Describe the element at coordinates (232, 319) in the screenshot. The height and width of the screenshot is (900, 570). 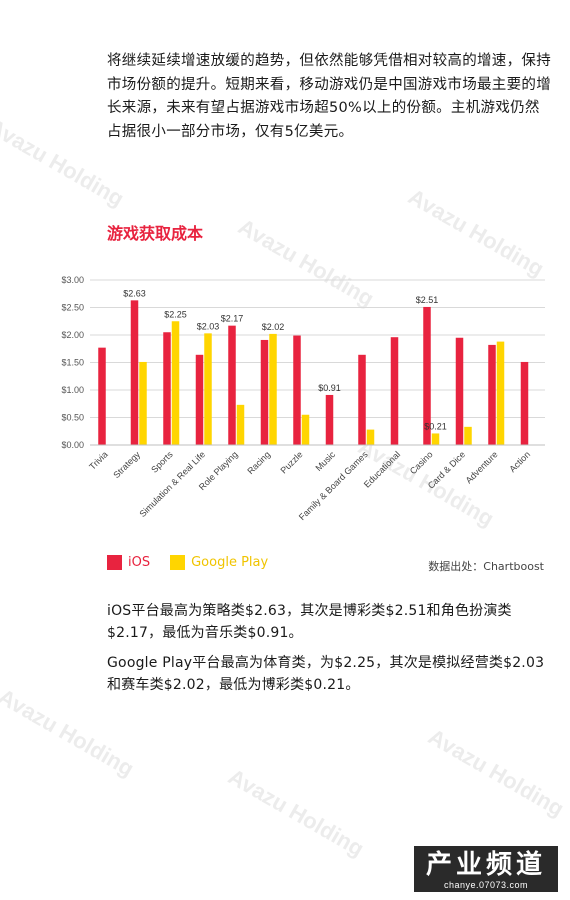
I see `data-label: $2.17` at that location.